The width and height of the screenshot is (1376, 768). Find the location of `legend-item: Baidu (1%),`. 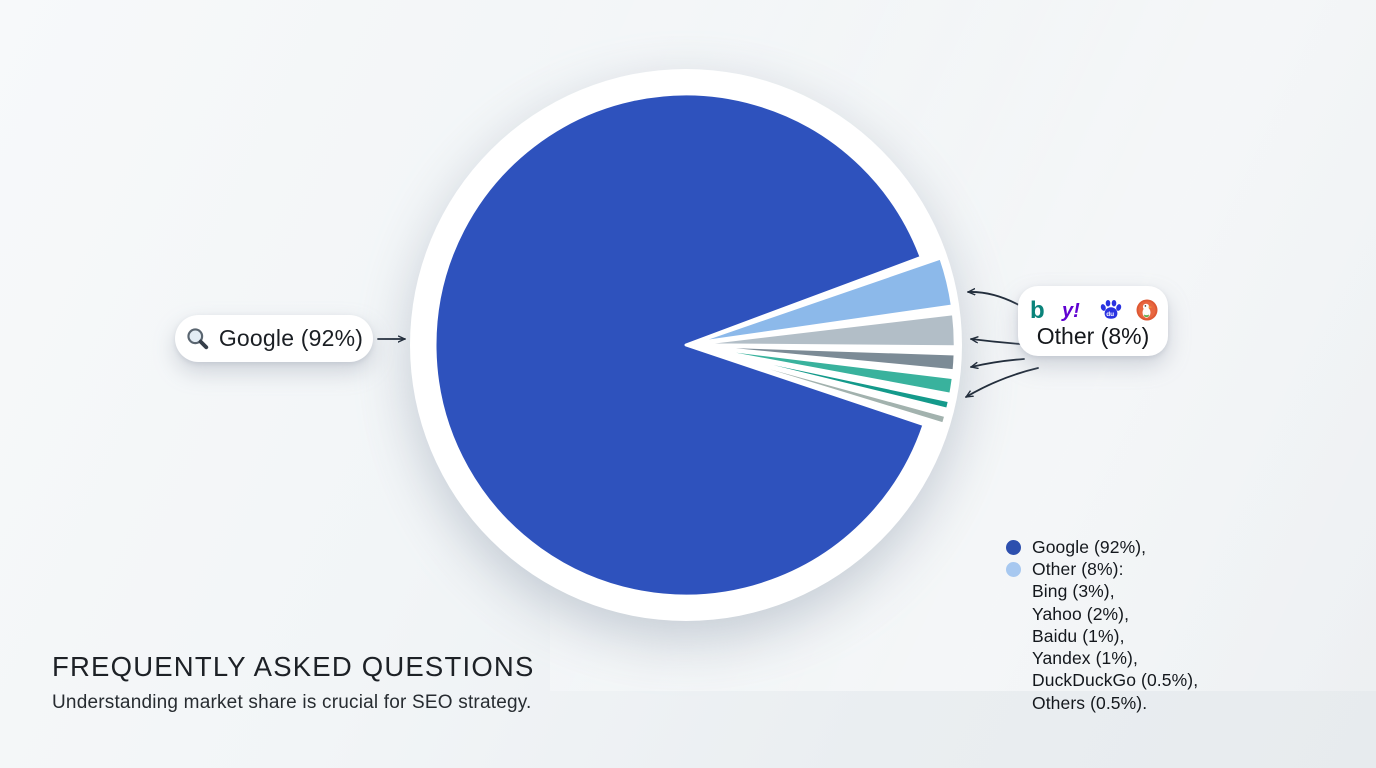

legend-item: Baidu (1%), is located at coordinates (1102, 636).